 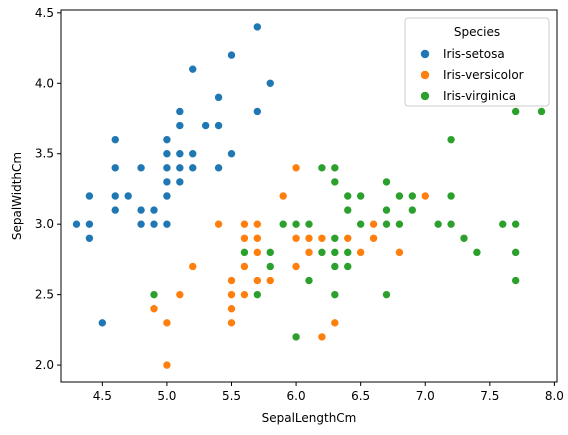 What do you see at coordinates (44, 13) in the screenshot?
I see `y-tick-label-5: 4.5` at bounding box center [44, 13].